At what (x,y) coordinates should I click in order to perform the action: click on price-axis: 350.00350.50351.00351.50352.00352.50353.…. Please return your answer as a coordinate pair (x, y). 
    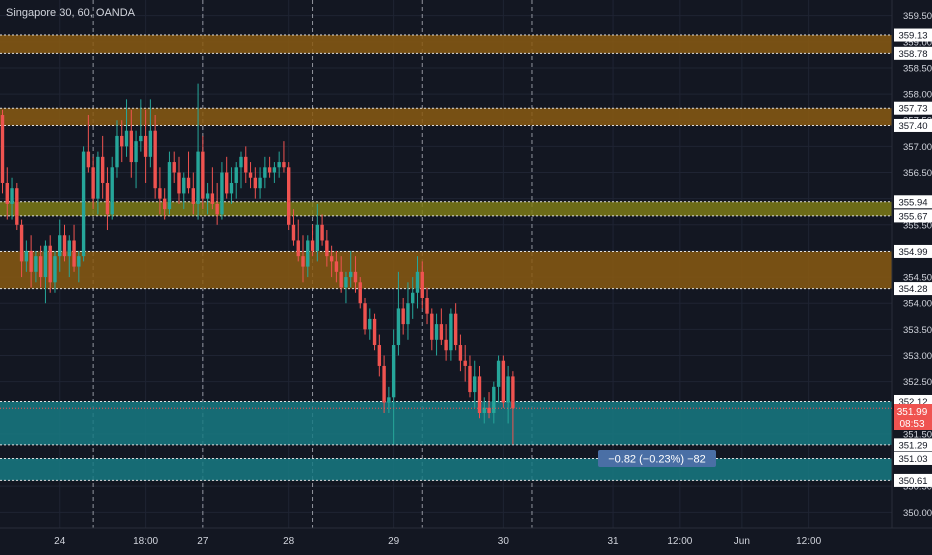
    Looking at the image, I should click on (911, 275).